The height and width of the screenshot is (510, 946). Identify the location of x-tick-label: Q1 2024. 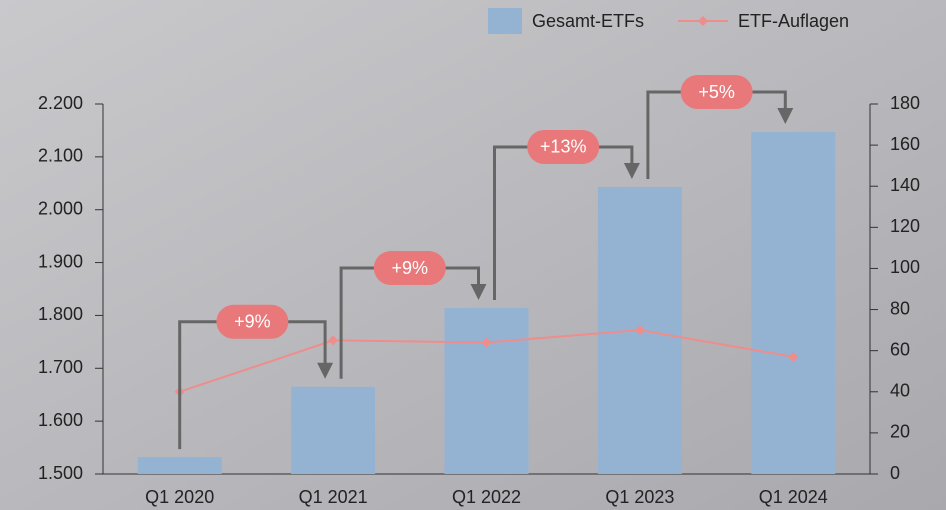
(793, 497).